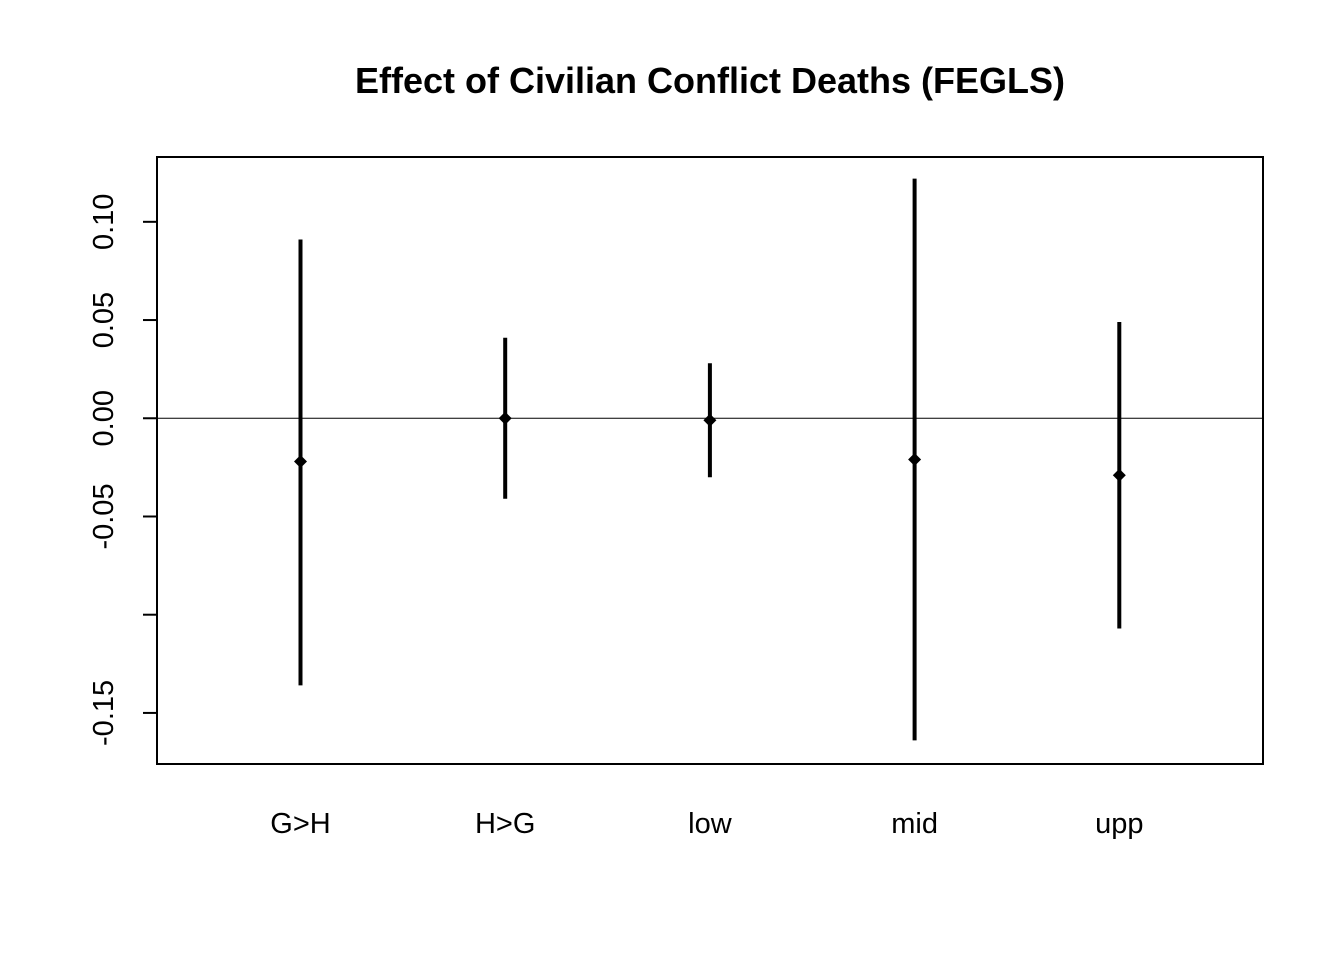 This screenshot has width=1344, height=960. I want to click on y-axis: 0.10 0.05 0.00 -0.05 -0.15, so click(123, 470).